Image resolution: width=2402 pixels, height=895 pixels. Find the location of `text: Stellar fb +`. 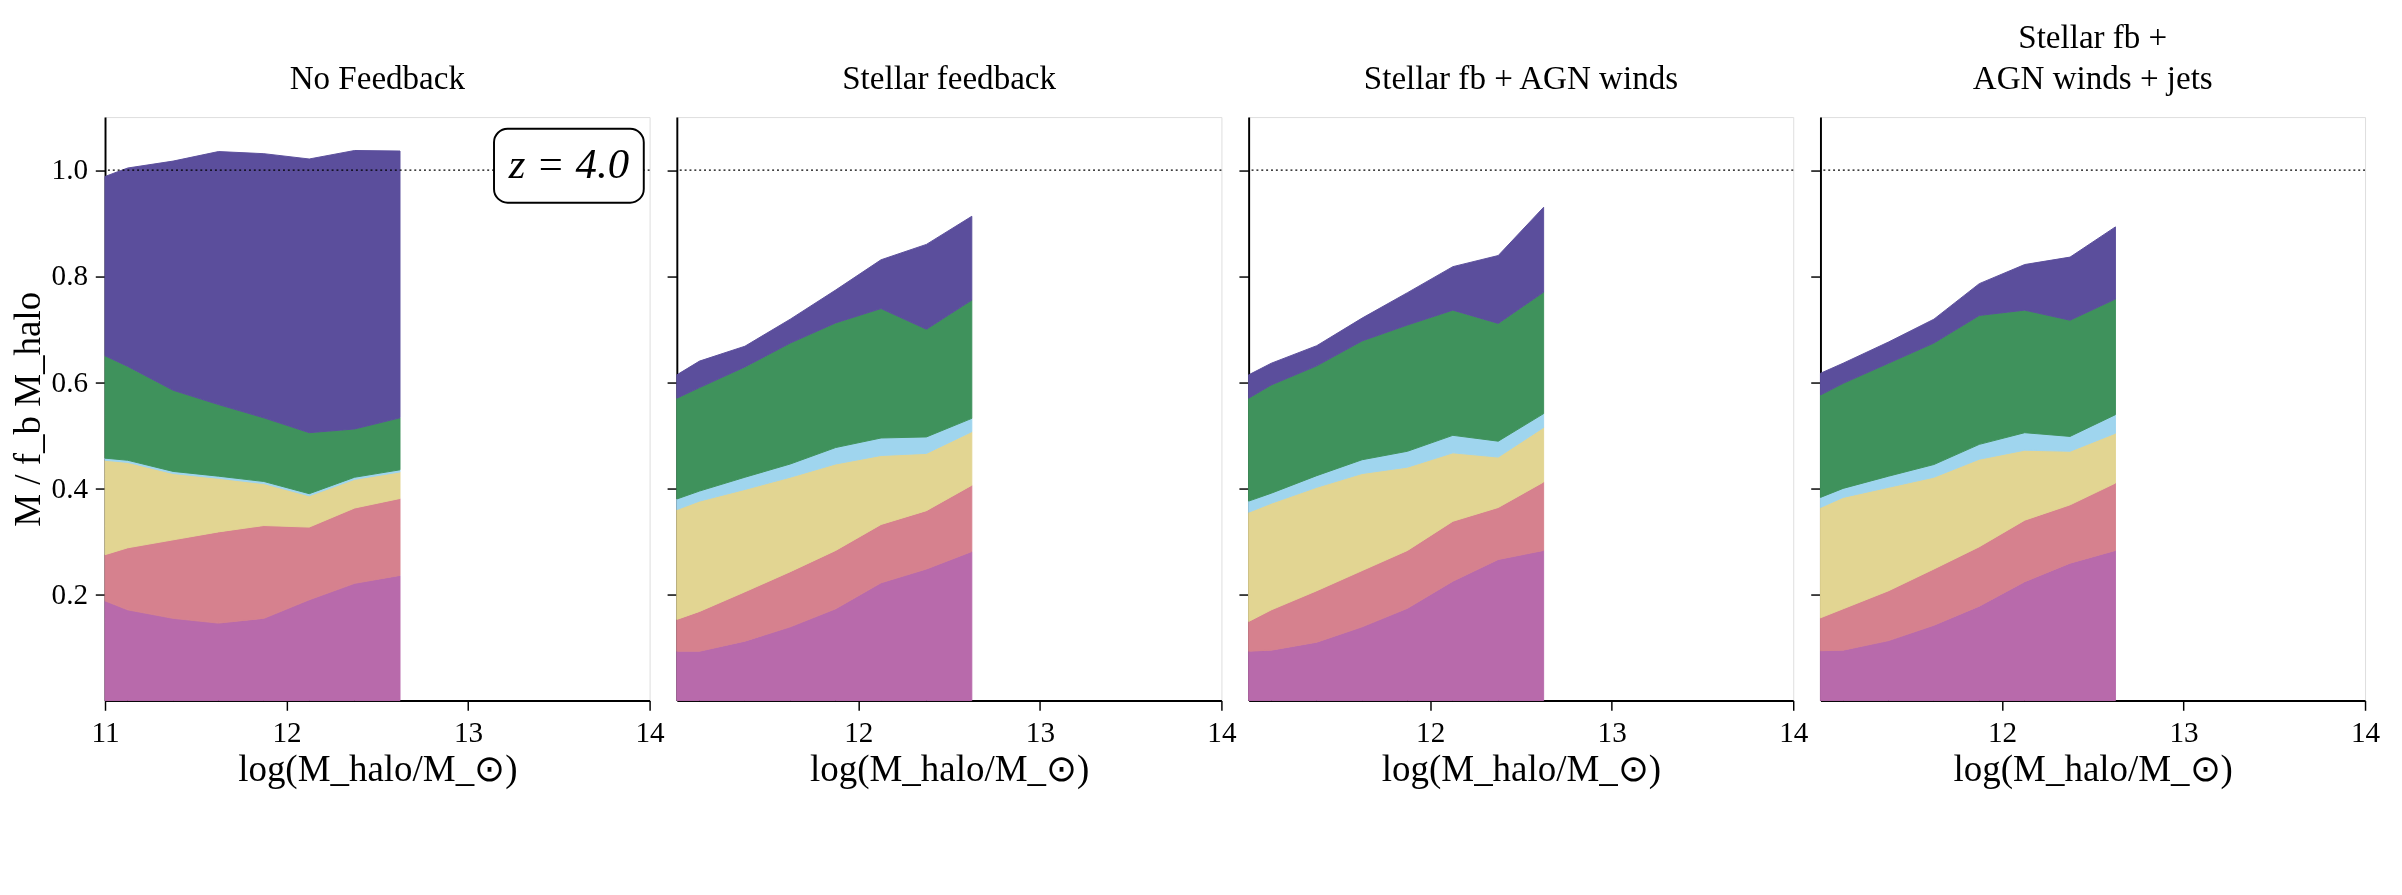

text: Stellar fb + is located at coordinates (2093, 37).